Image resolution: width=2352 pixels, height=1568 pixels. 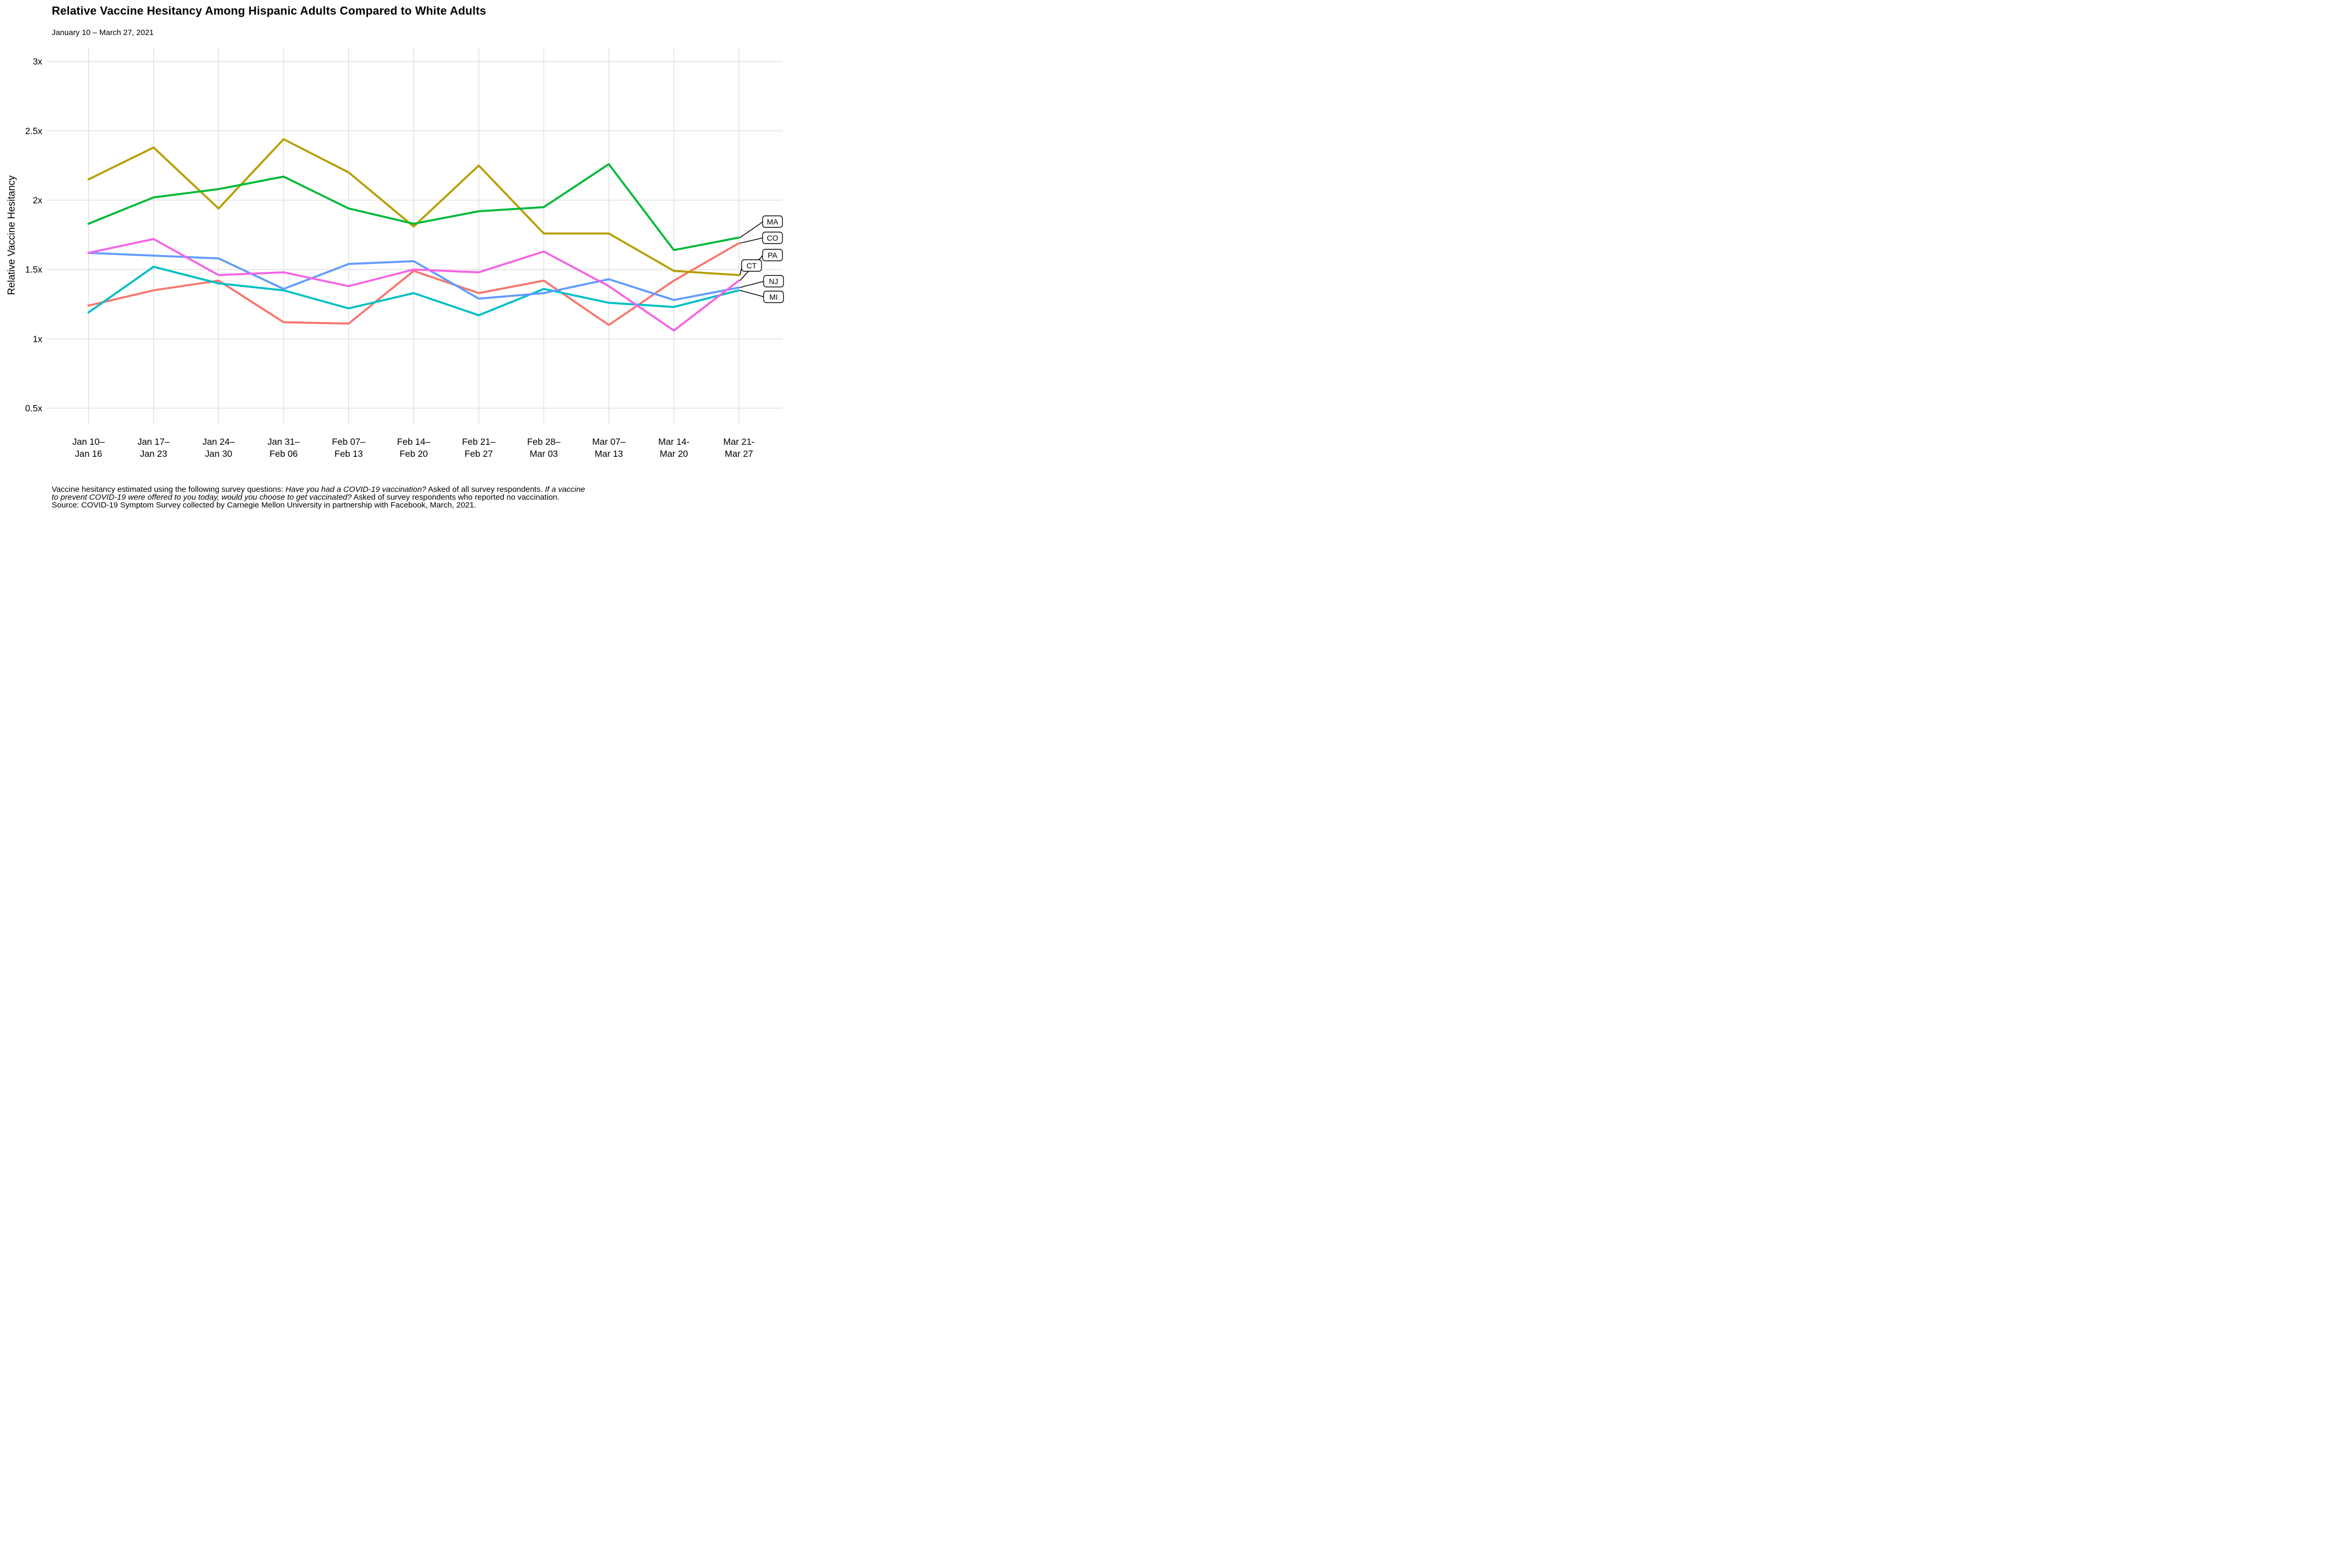 I want to click on x-tick-label-4: Feb 13, so click(x=349, y=453).